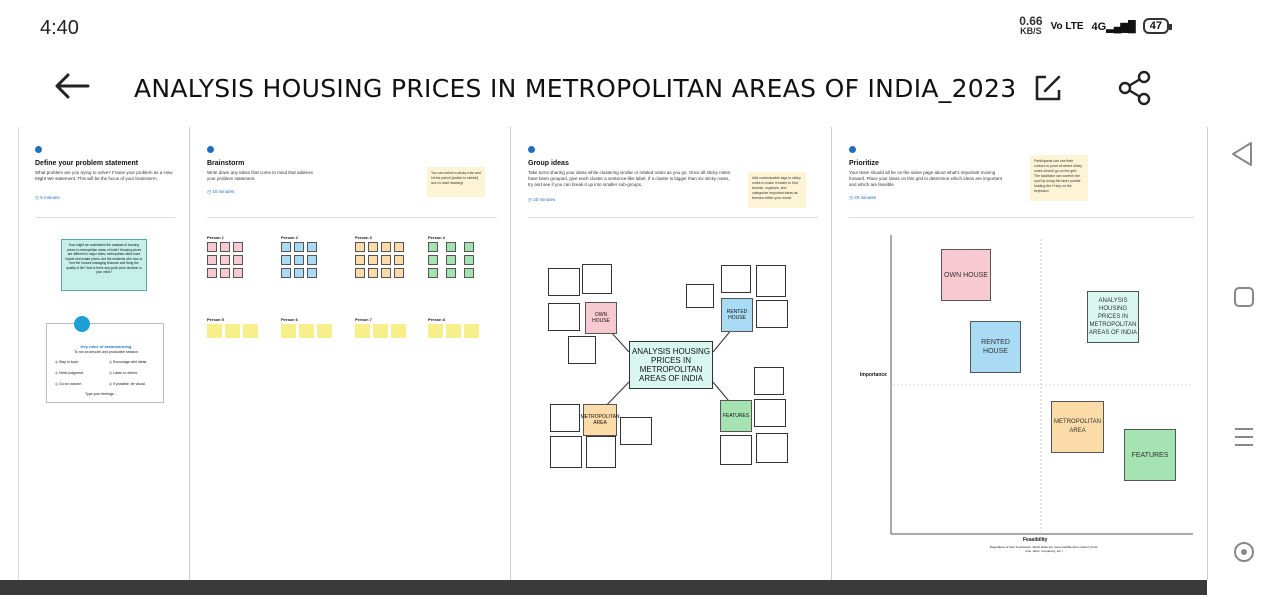  Describe the element at coordinates (600, 420) in the screenshot. I see `category-metropolitan-area: METROPOLITAN AREA` at that location.